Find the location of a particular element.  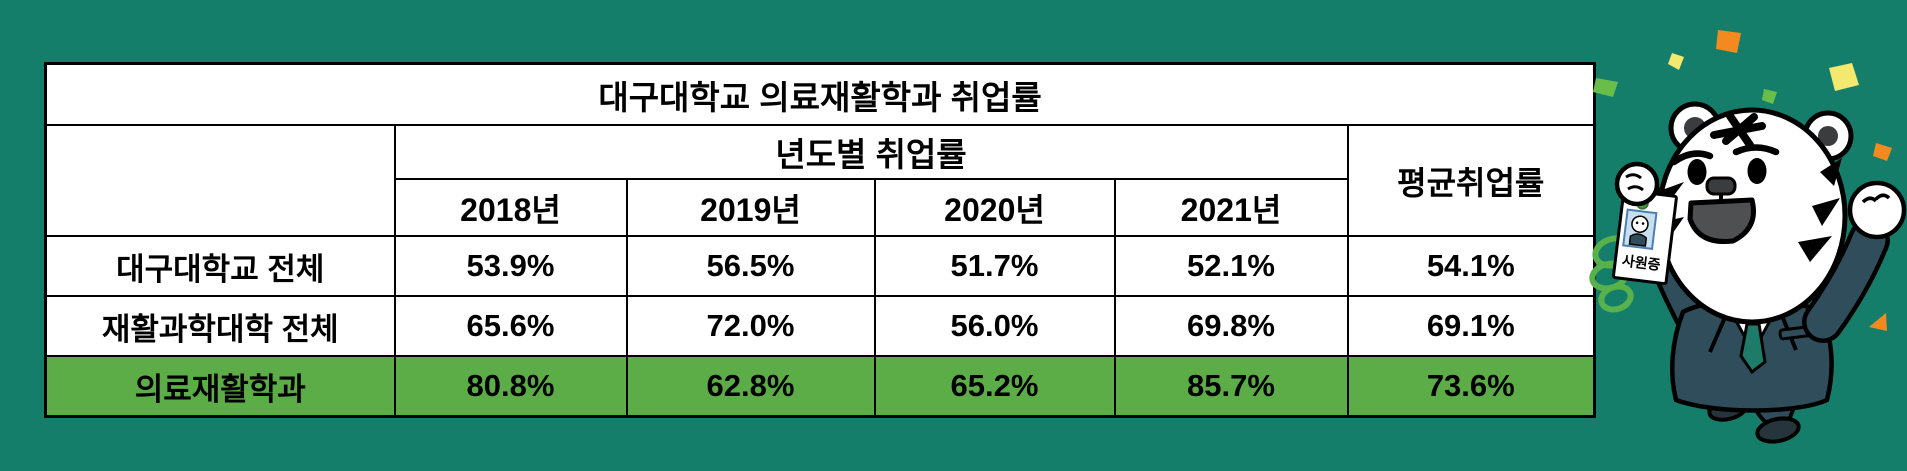

badge-label: 사원증 is located at coordinates (1641, 262).